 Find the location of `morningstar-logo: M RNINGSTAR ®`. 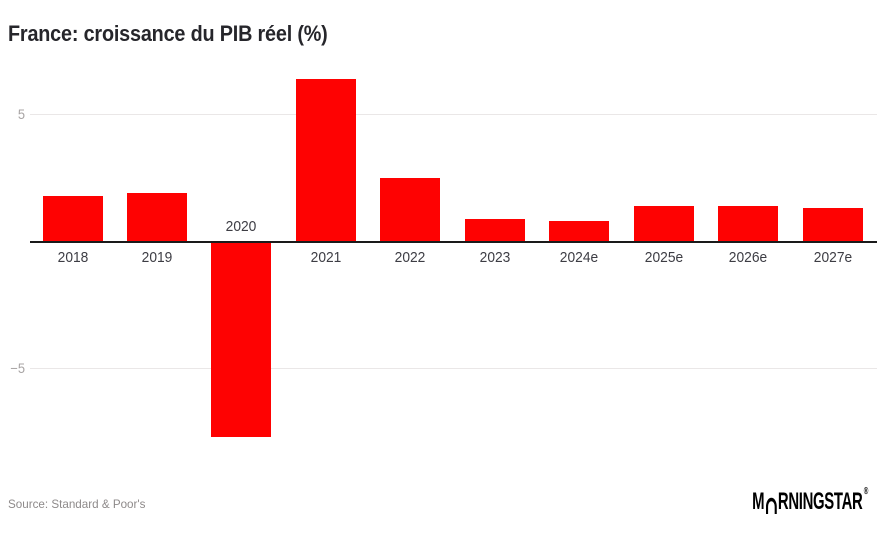

morningstar-logo: M RNINGSTAR ® is located at coordinates (809, 500).